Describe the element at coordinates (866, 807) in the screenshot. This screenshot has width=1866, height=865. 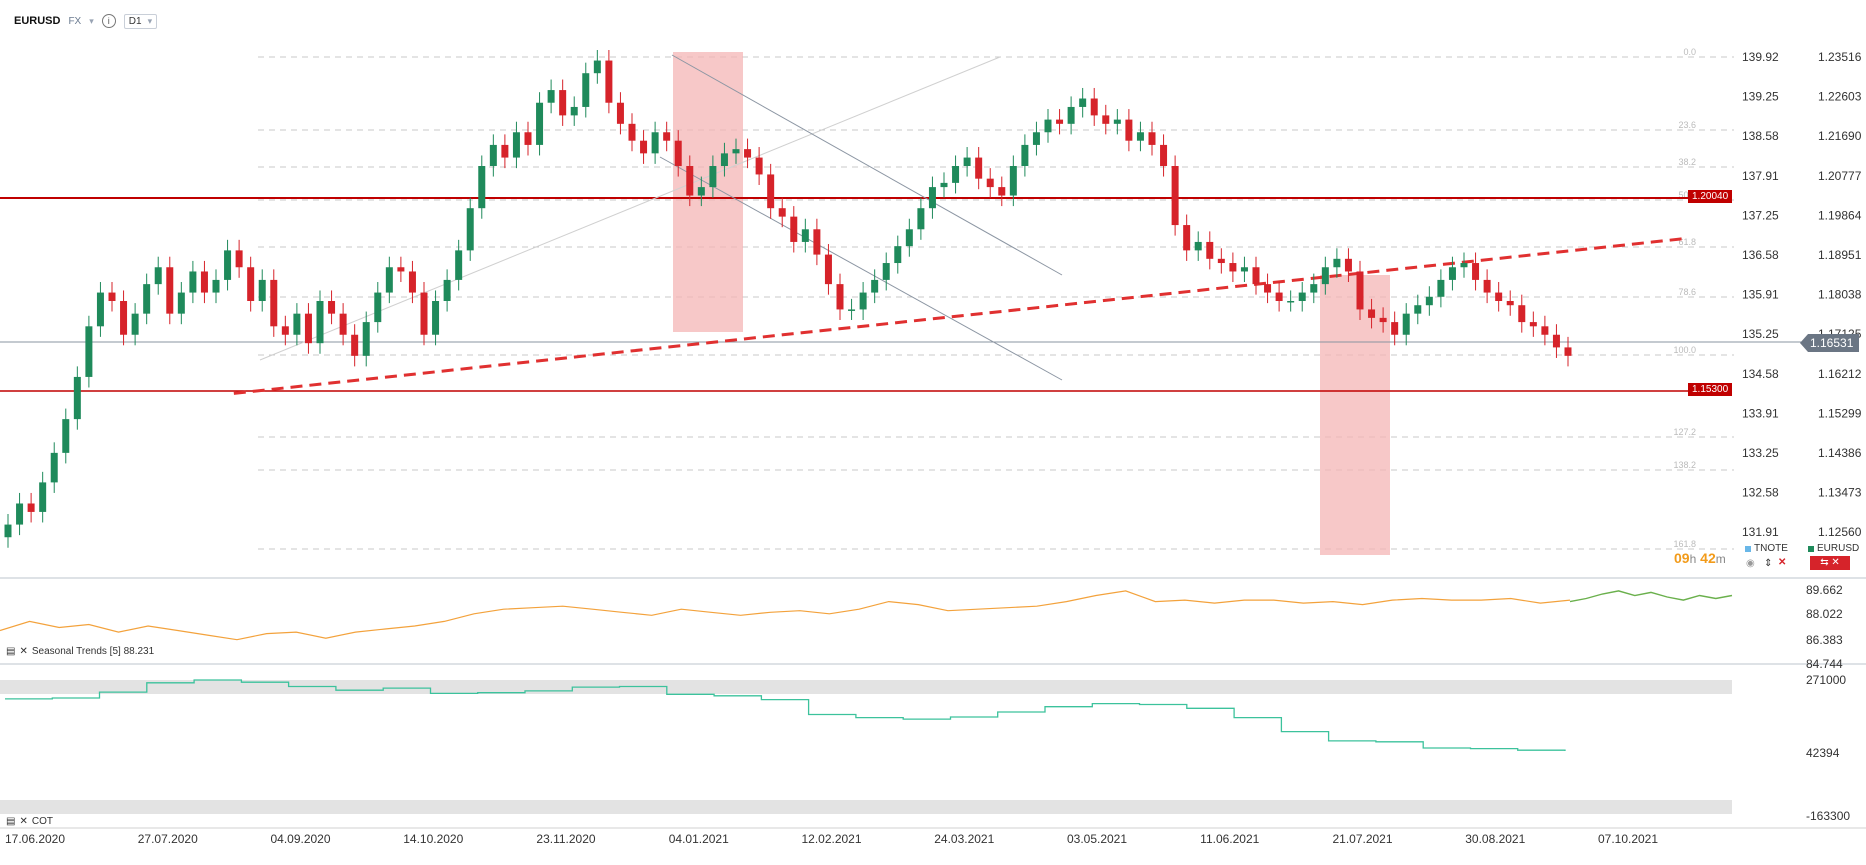
I see `cot-band` at that location.